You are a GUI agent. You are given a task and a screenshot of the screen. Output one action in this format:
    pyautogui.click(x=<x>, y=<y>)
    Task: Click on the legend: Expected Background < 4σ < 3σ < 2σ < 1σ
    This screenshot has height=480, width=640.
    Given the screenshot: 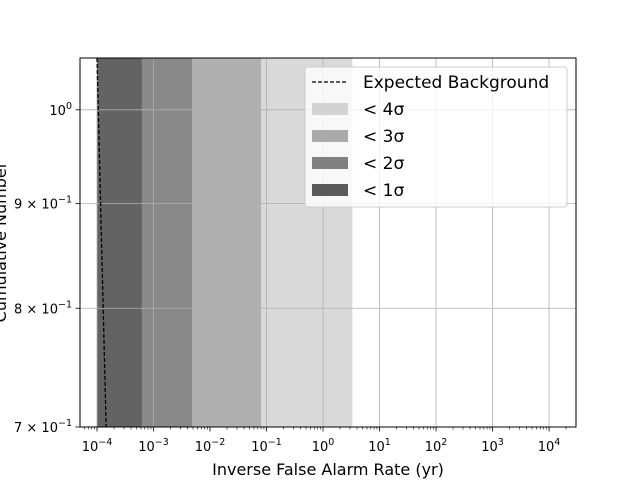 What is the action you would take?
    pyautogui.click(x=436, y=137)
    